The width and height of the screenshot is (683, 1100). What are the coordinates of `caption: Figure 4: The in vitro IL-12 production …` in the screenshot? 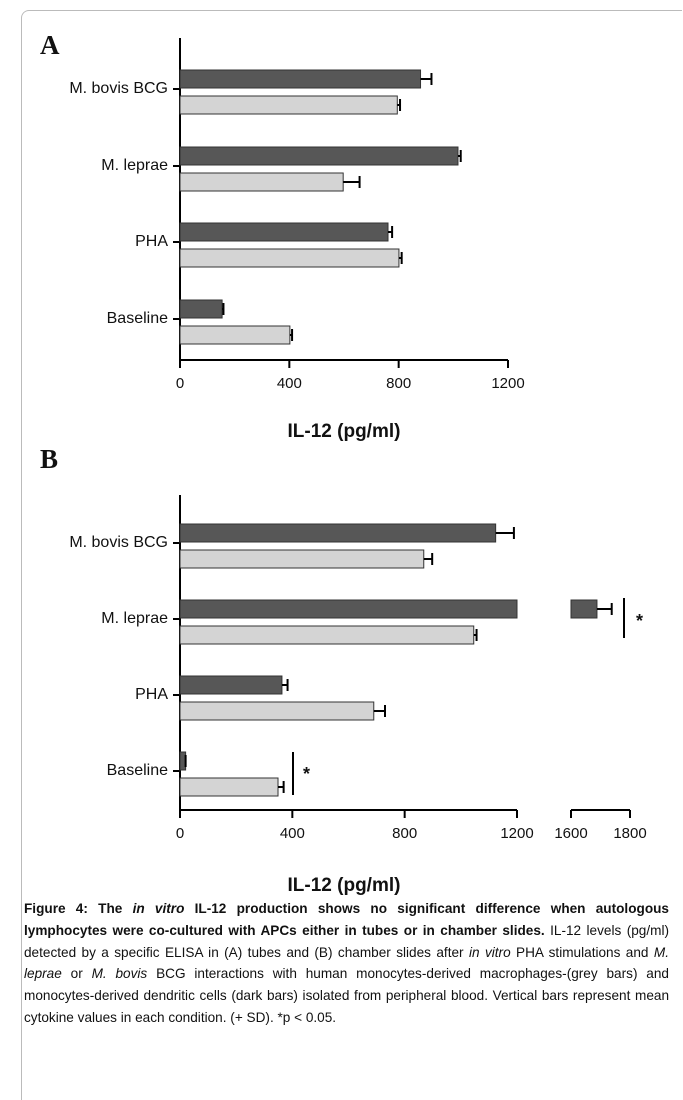 It's located at (346, 963).